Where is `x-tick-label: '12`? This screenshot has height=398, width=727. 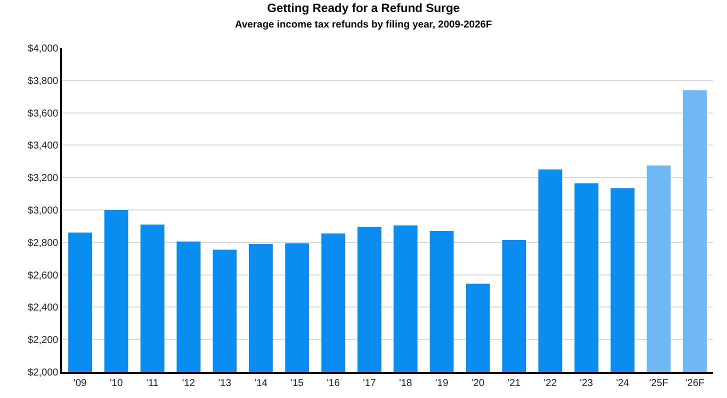 x-tick-label: '12 is located at coordinates (189, 383).